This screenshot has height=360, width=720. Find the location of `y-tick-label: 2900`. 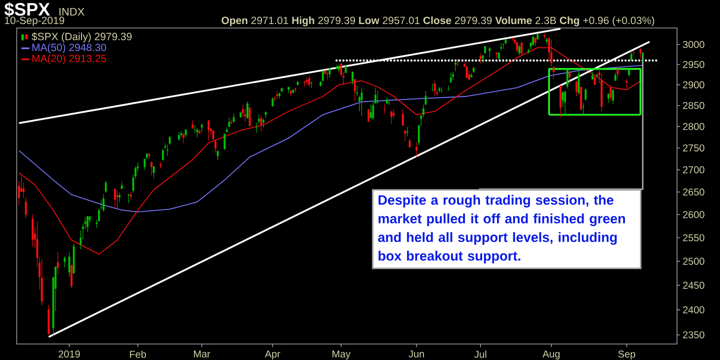

y-tick-label: 2900 is located at coordinates (693, 84).